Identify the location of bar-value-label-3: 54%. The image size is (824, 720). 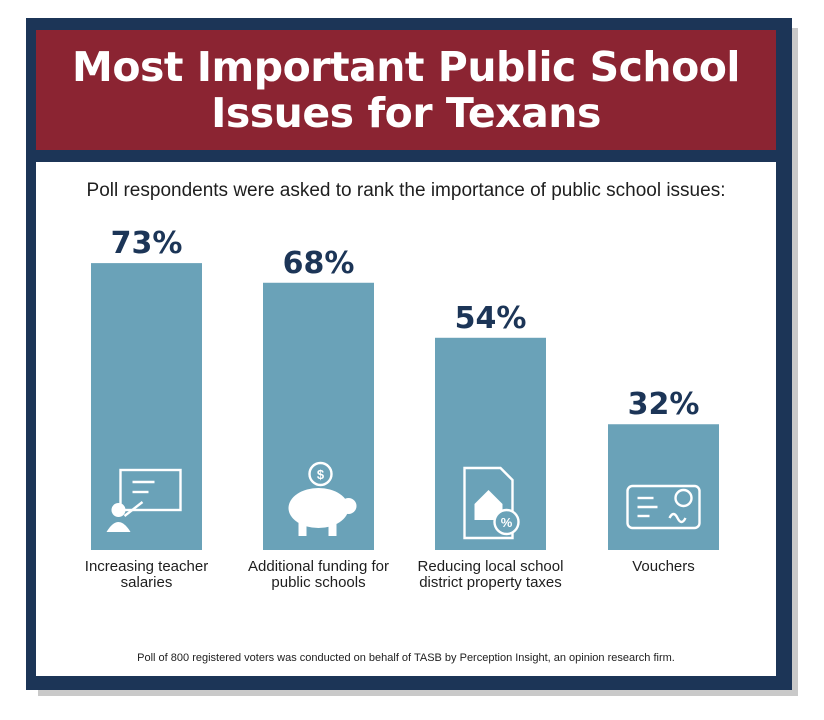
(491, 318).